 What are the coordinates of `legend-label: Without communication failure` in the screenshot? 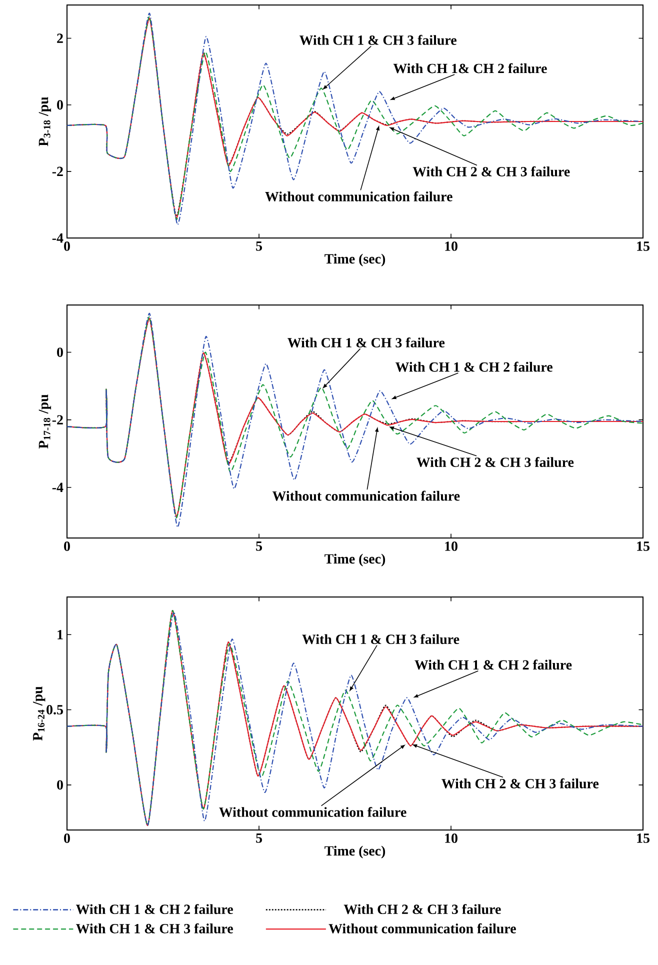 It's located at (422, 928).